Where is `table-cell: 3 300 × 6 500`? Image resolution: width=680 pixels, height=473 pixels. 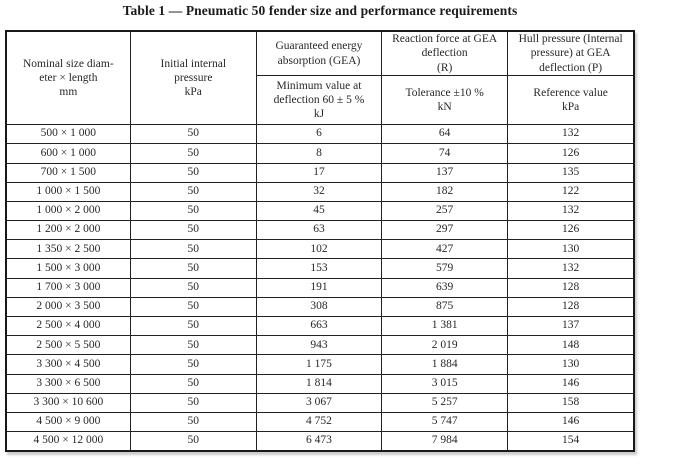 table-cell: 3 300 × 6 500 is located at coordinates (68, 383).